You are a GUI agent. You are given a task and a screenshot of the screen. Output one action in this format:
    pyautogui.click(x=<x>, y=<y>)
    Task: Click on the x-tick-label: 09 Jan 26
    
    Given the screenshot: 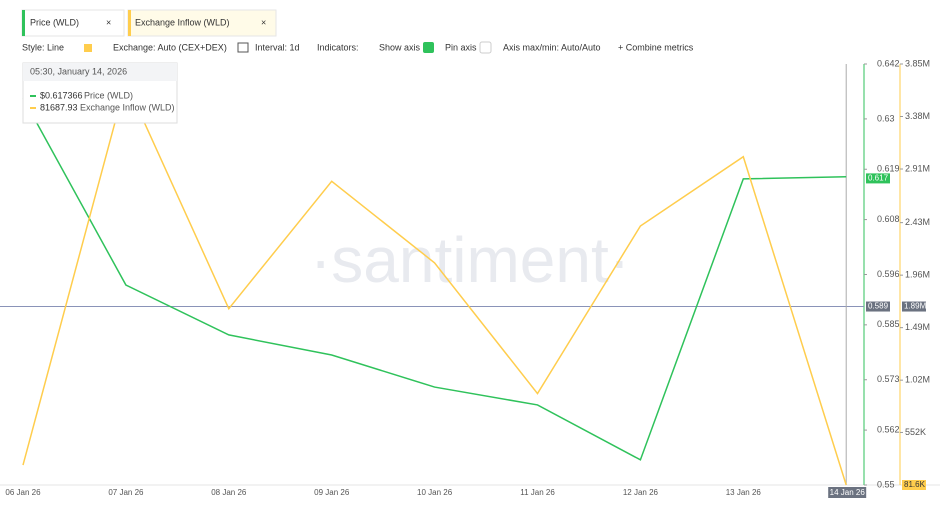 What is the action you would take?
    pyautogui.click(x=332, y=492)
    